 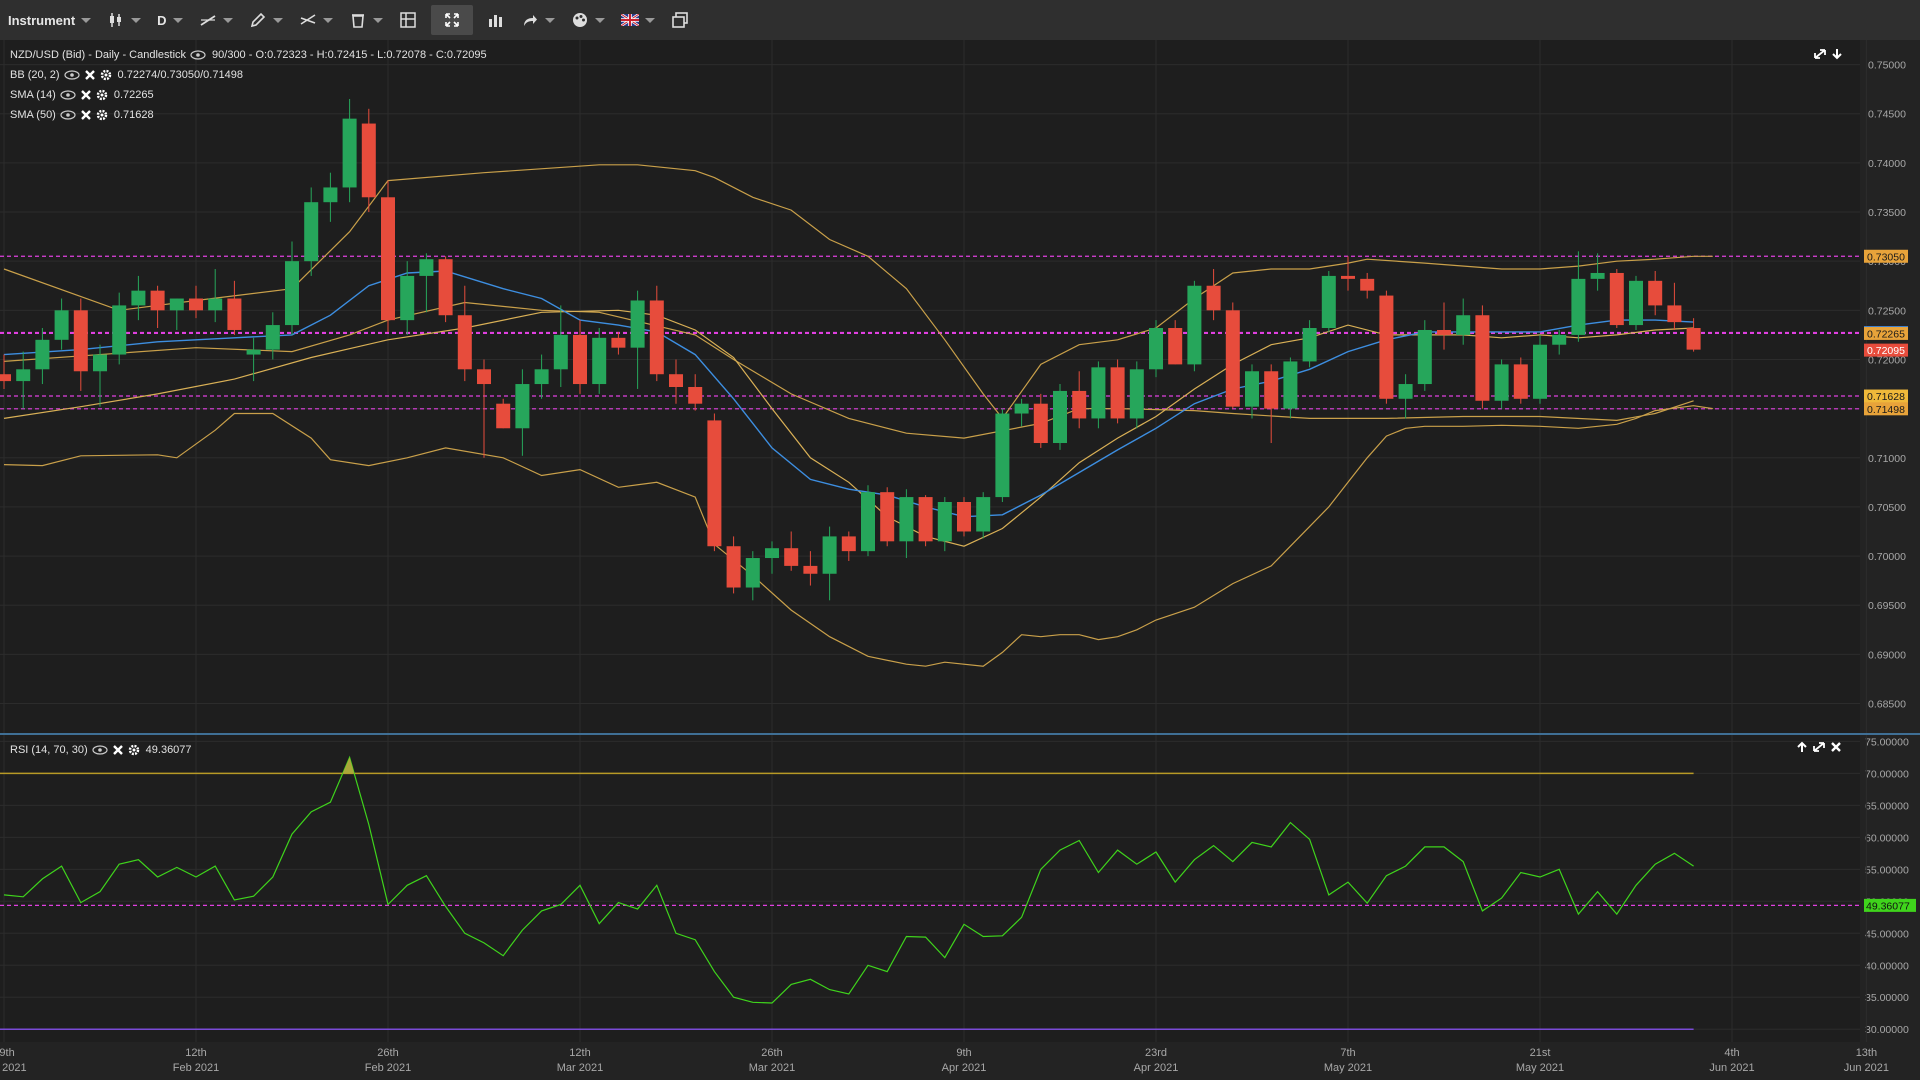 What do you see at coordinates (216, 20) in the screenshot?
I see `line-tool-dropdown` at bounding box center [216, 20].